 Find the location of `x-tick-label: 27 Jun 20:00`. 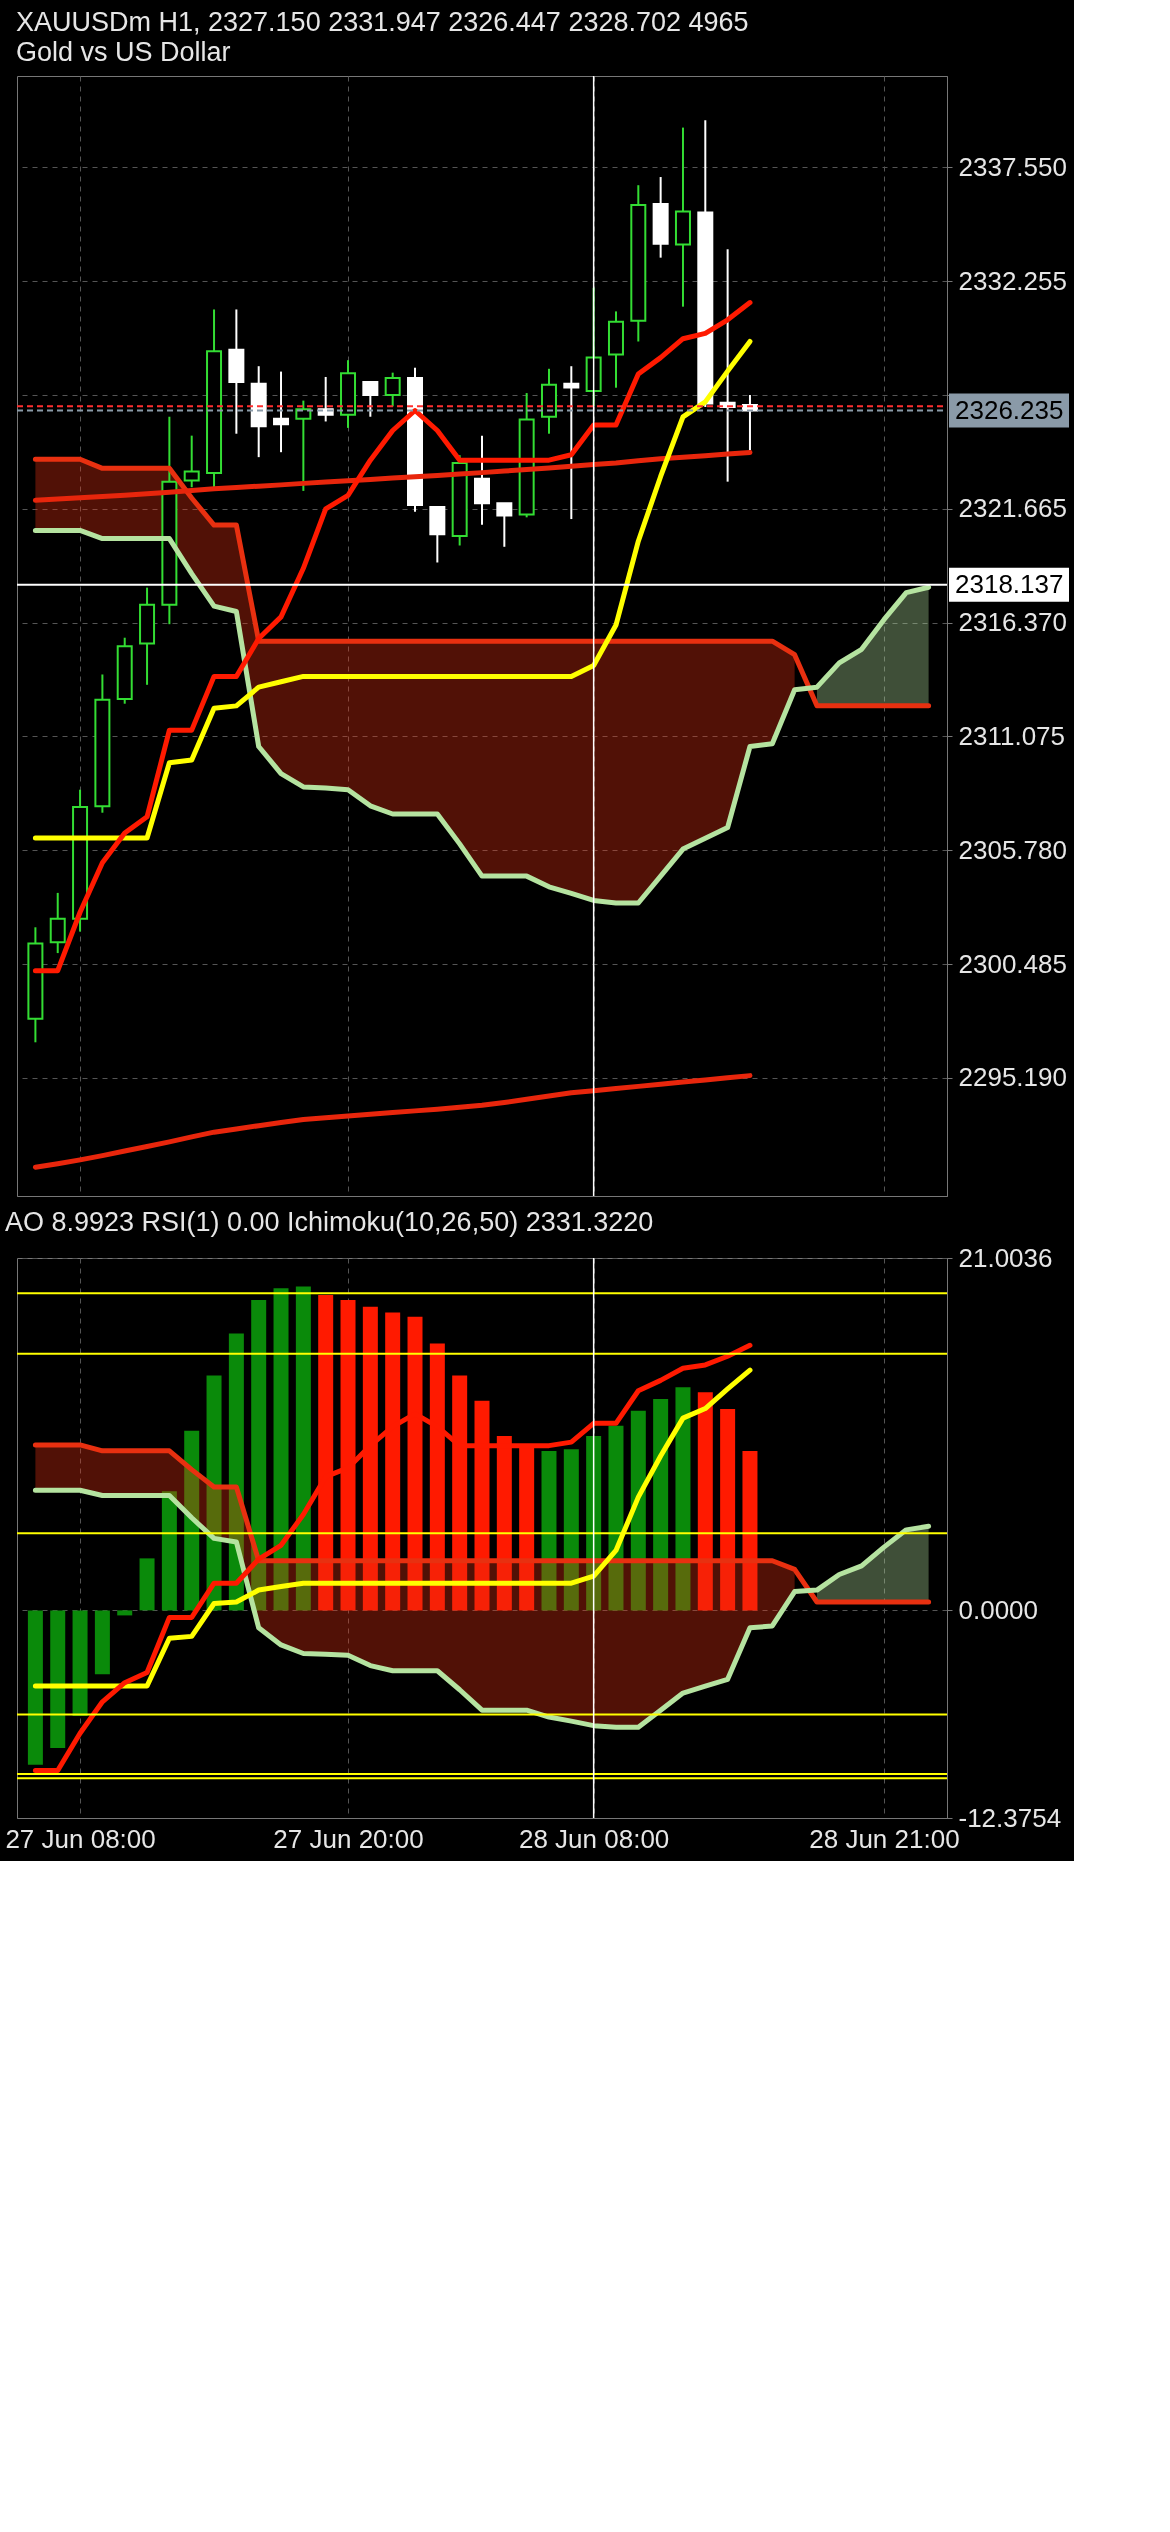

x-tick-label: 27 Jun 20:00 is located at coordinates (348, 1838).